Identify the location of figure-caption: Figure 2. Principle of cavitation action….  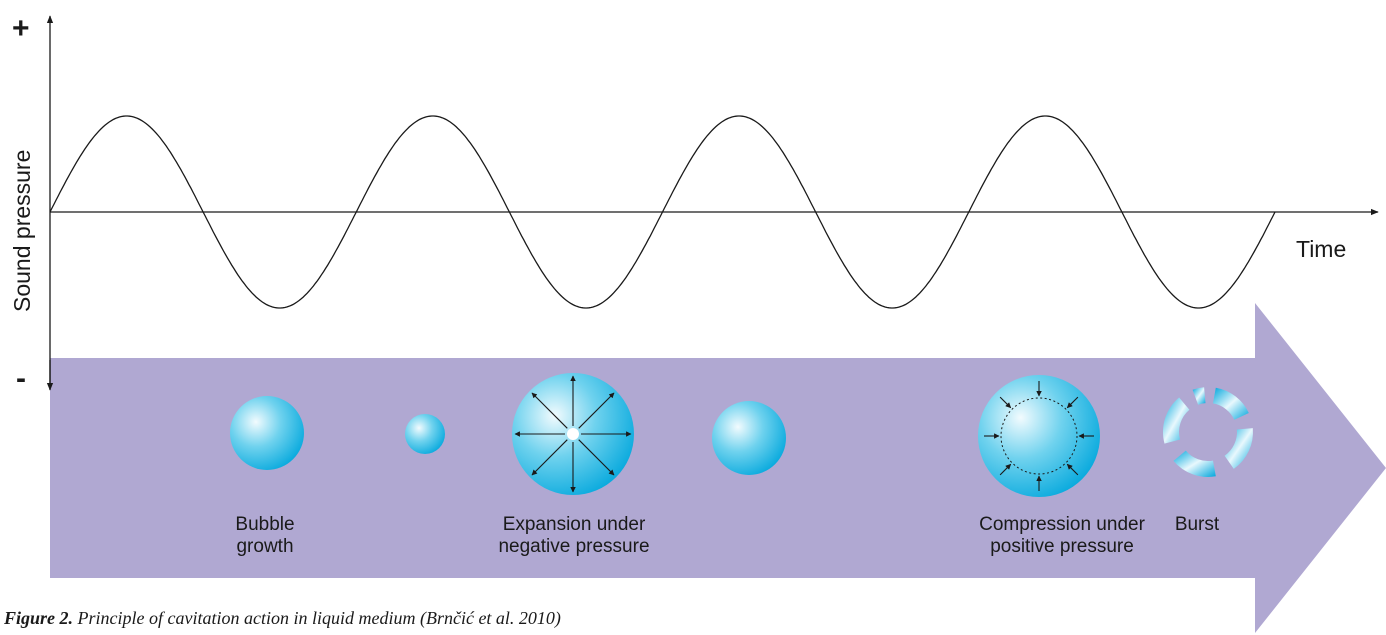
(282, 618).